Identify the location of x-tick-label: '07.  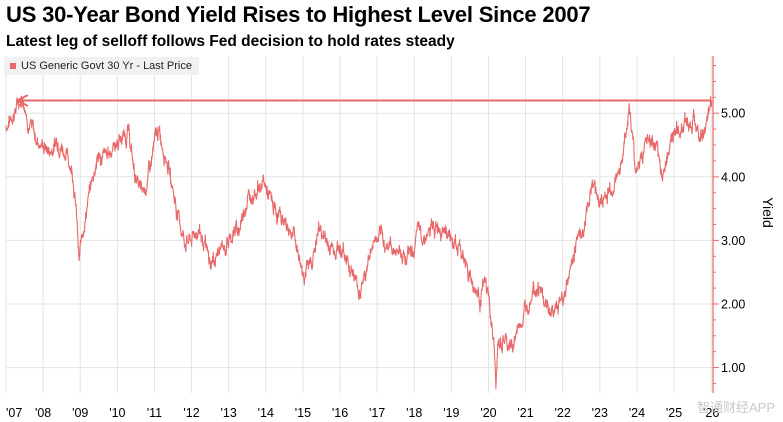
(14, 413).